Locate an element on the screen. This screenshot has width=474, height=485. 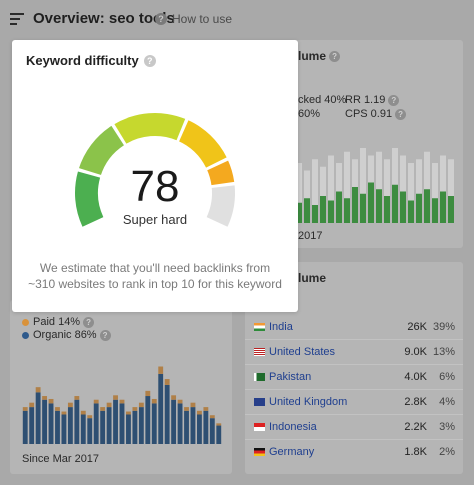
global-volume-title: lume is located at coordinates (312, 278).